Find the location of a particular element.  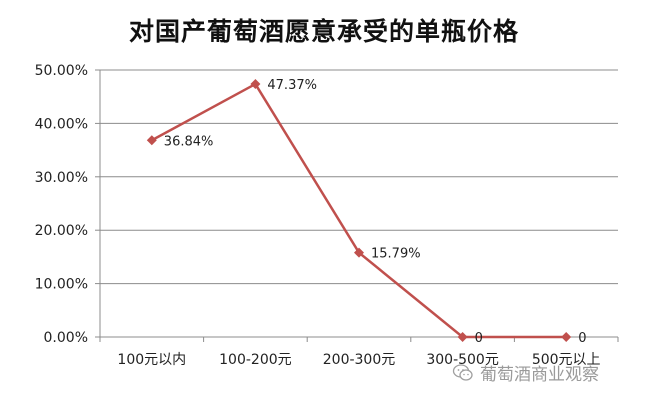

watermark: 葡萄酒商业观察 is located at coordinates (525, 372).